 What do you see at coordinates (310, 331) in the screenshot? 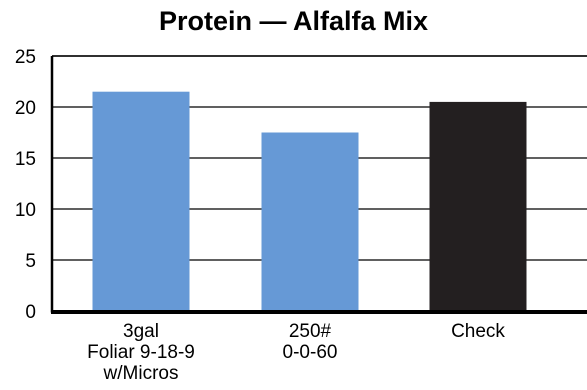
I see `x-tick-label: 250#` at bounding box center [310, 331].